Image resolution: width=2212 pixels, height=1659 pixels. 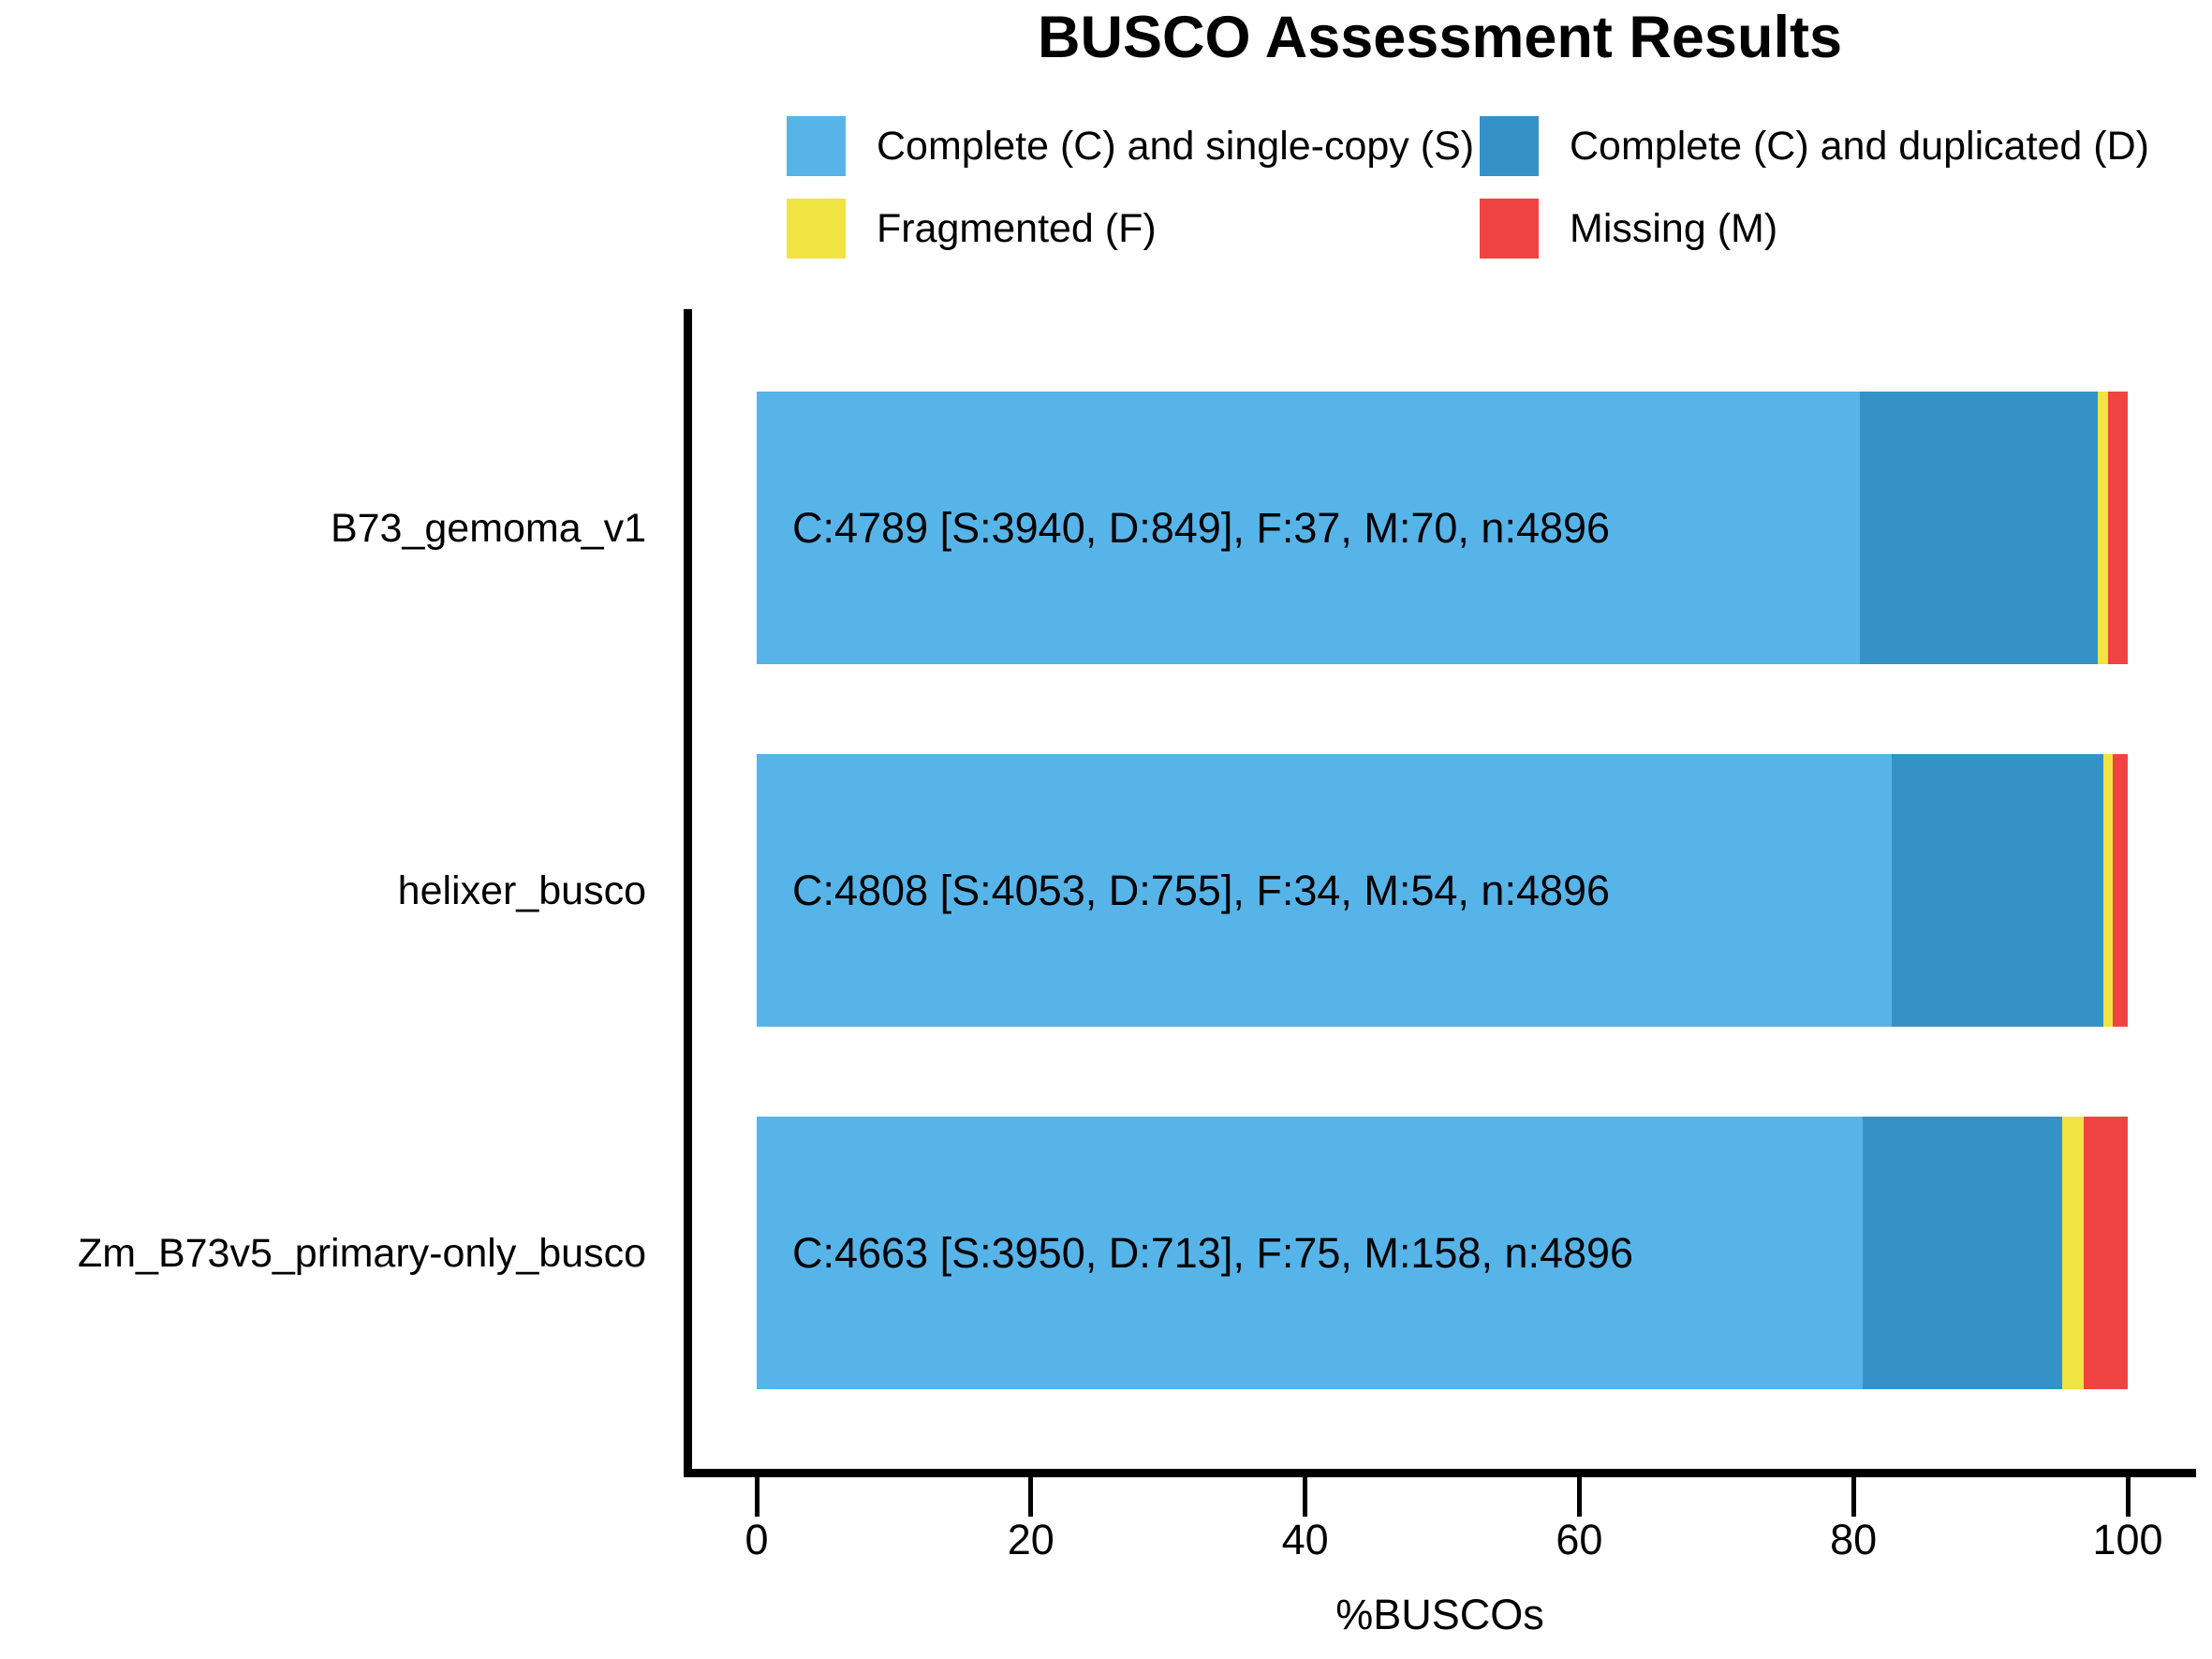 What do you see at coordinates (1440, 1615) in the screenshot?
I see `x-axis-title: %BUSCOs` at bounding box center [1440, 1615].